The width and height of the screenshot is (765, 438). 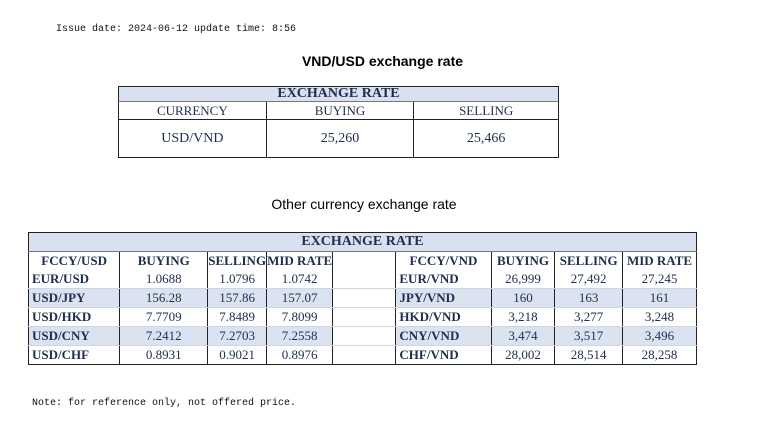 What do you see at coordinates (164, 279) in the screenshot?
I see `left-buying-cell: 1.0688` at bounding box center [164, 279].